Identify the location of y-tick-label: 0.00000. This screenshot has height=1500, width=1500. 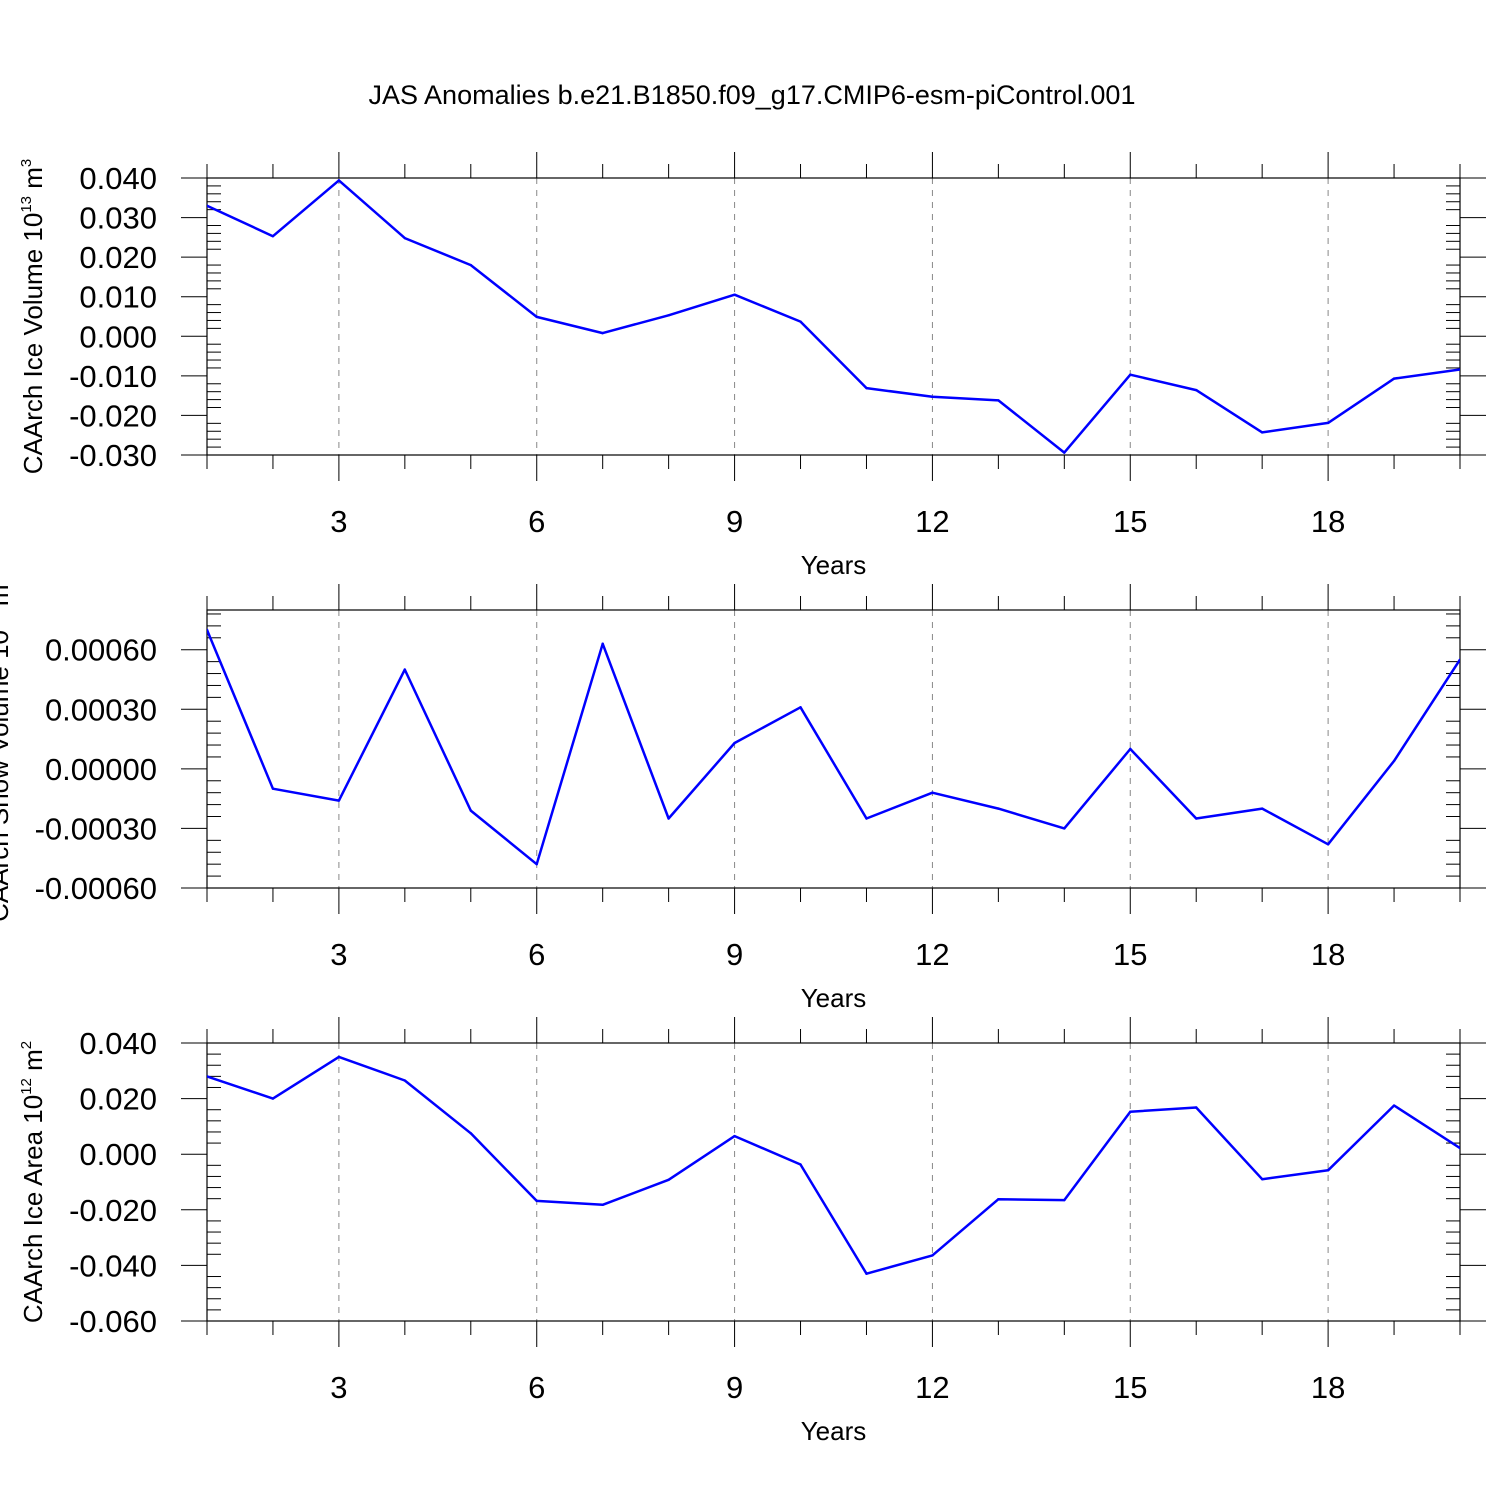
(101, 769).